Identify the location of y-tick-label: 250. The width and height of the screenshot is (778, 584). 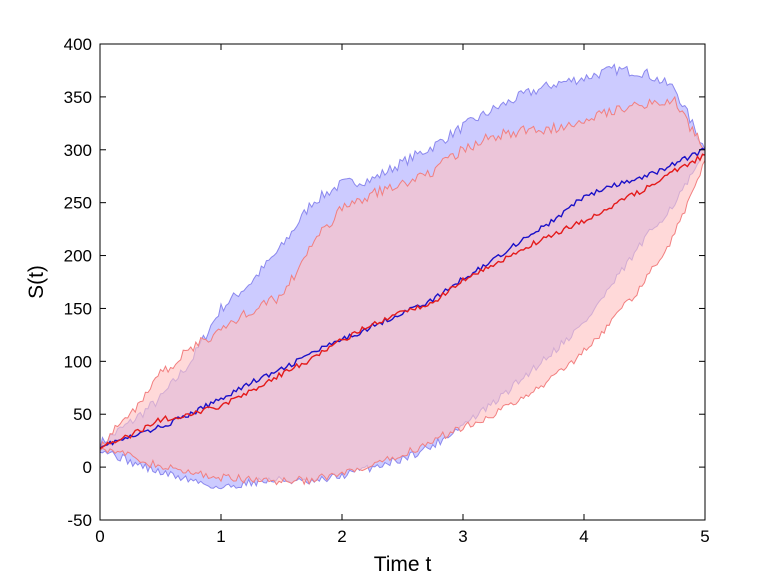
(78, 203).